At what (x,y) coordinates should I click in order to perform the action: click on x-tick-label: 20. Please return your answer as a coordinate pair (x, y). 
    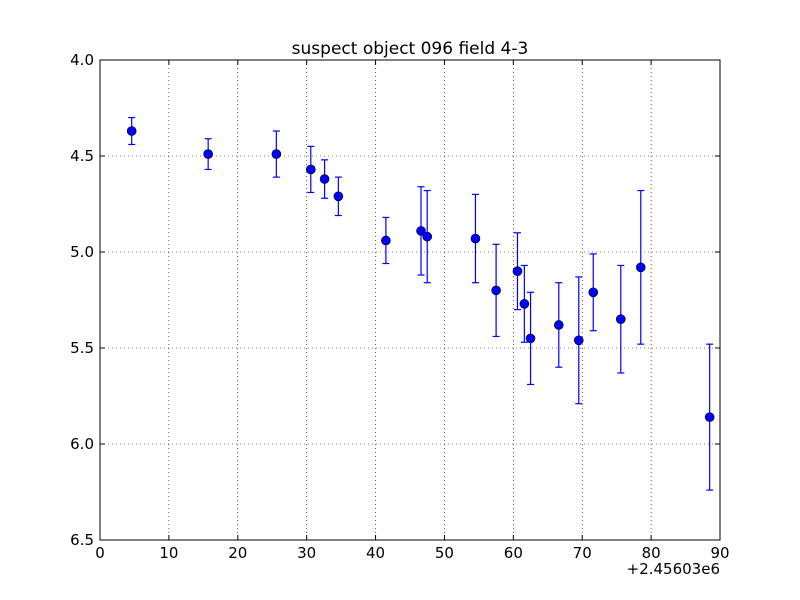
    Looking at the image, I should click on (237, 553).